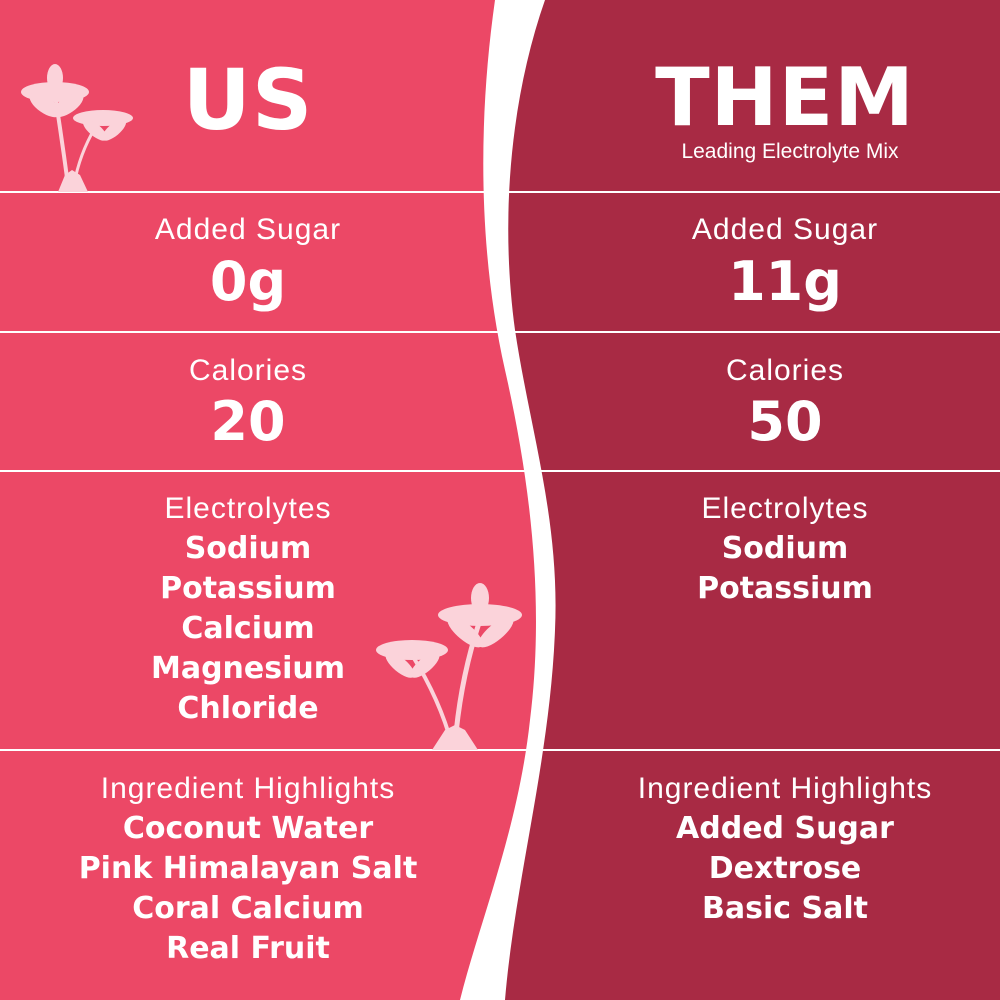 This screenshot has width=1000, height=1000. Describe the element at coordinates (248, 908) in the screenshot. I see `list-item: Coral Calcium` at that location.